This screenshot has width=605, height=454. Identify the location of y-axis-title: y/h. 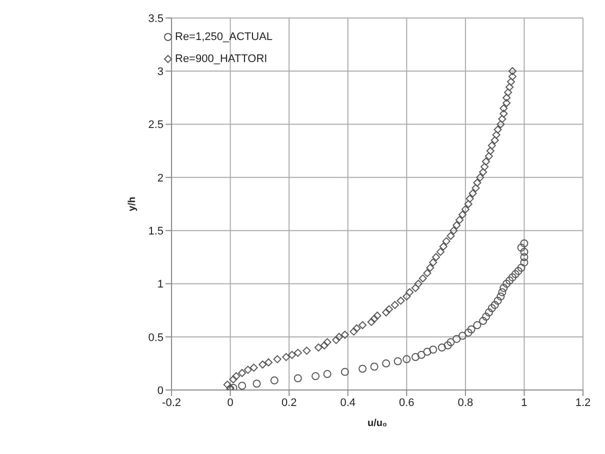
(132, 204).